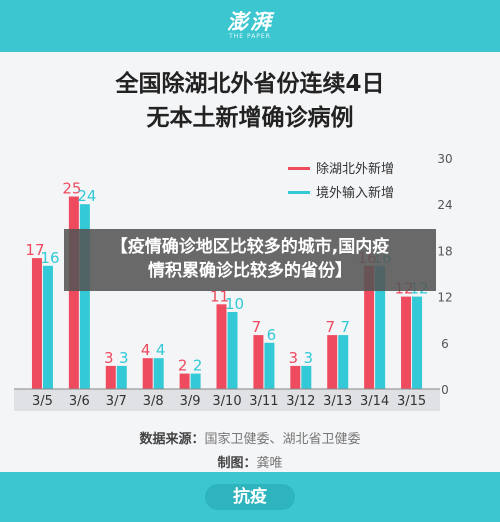 This screenshot has height=522, width=500. I want to click on y-tick-label-18: 18, so click(444, 251).